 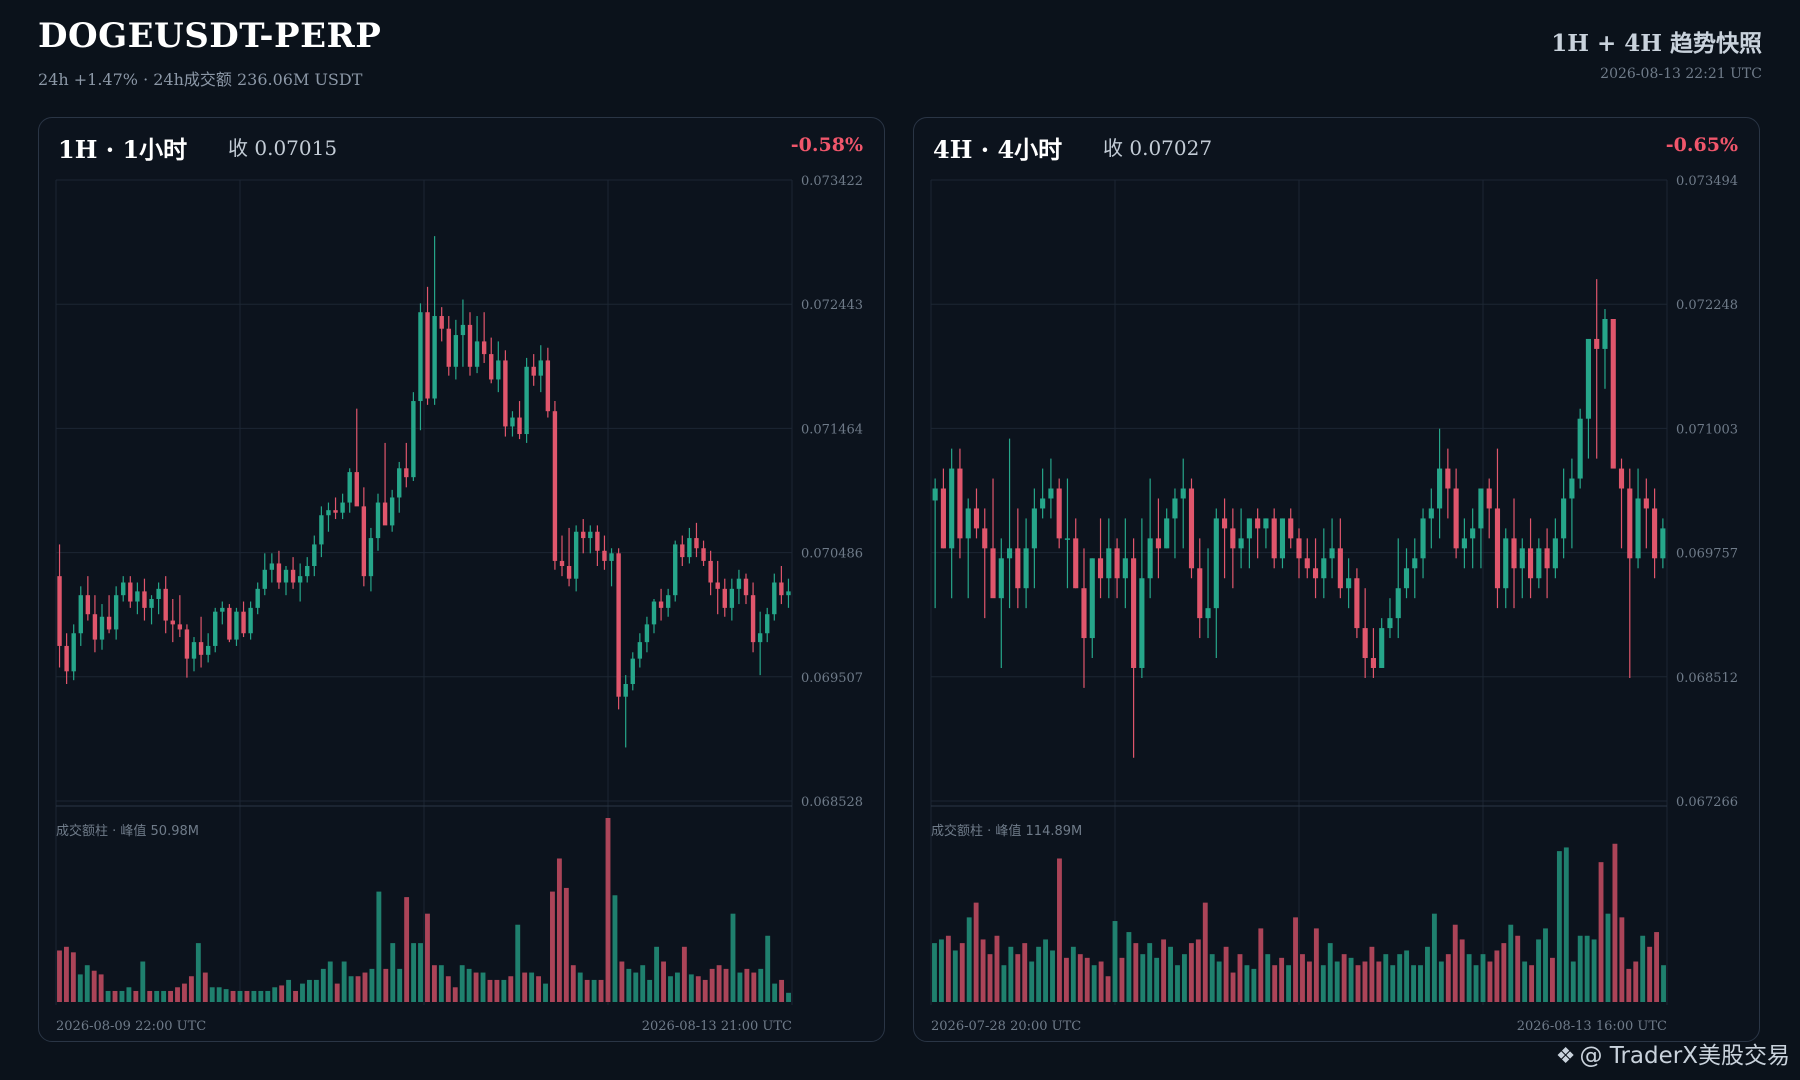 What do you see at coordinates (1701, 145) in the screenshot?
I see `change-percent: -0.65%` at bounding box center [1701, 145].